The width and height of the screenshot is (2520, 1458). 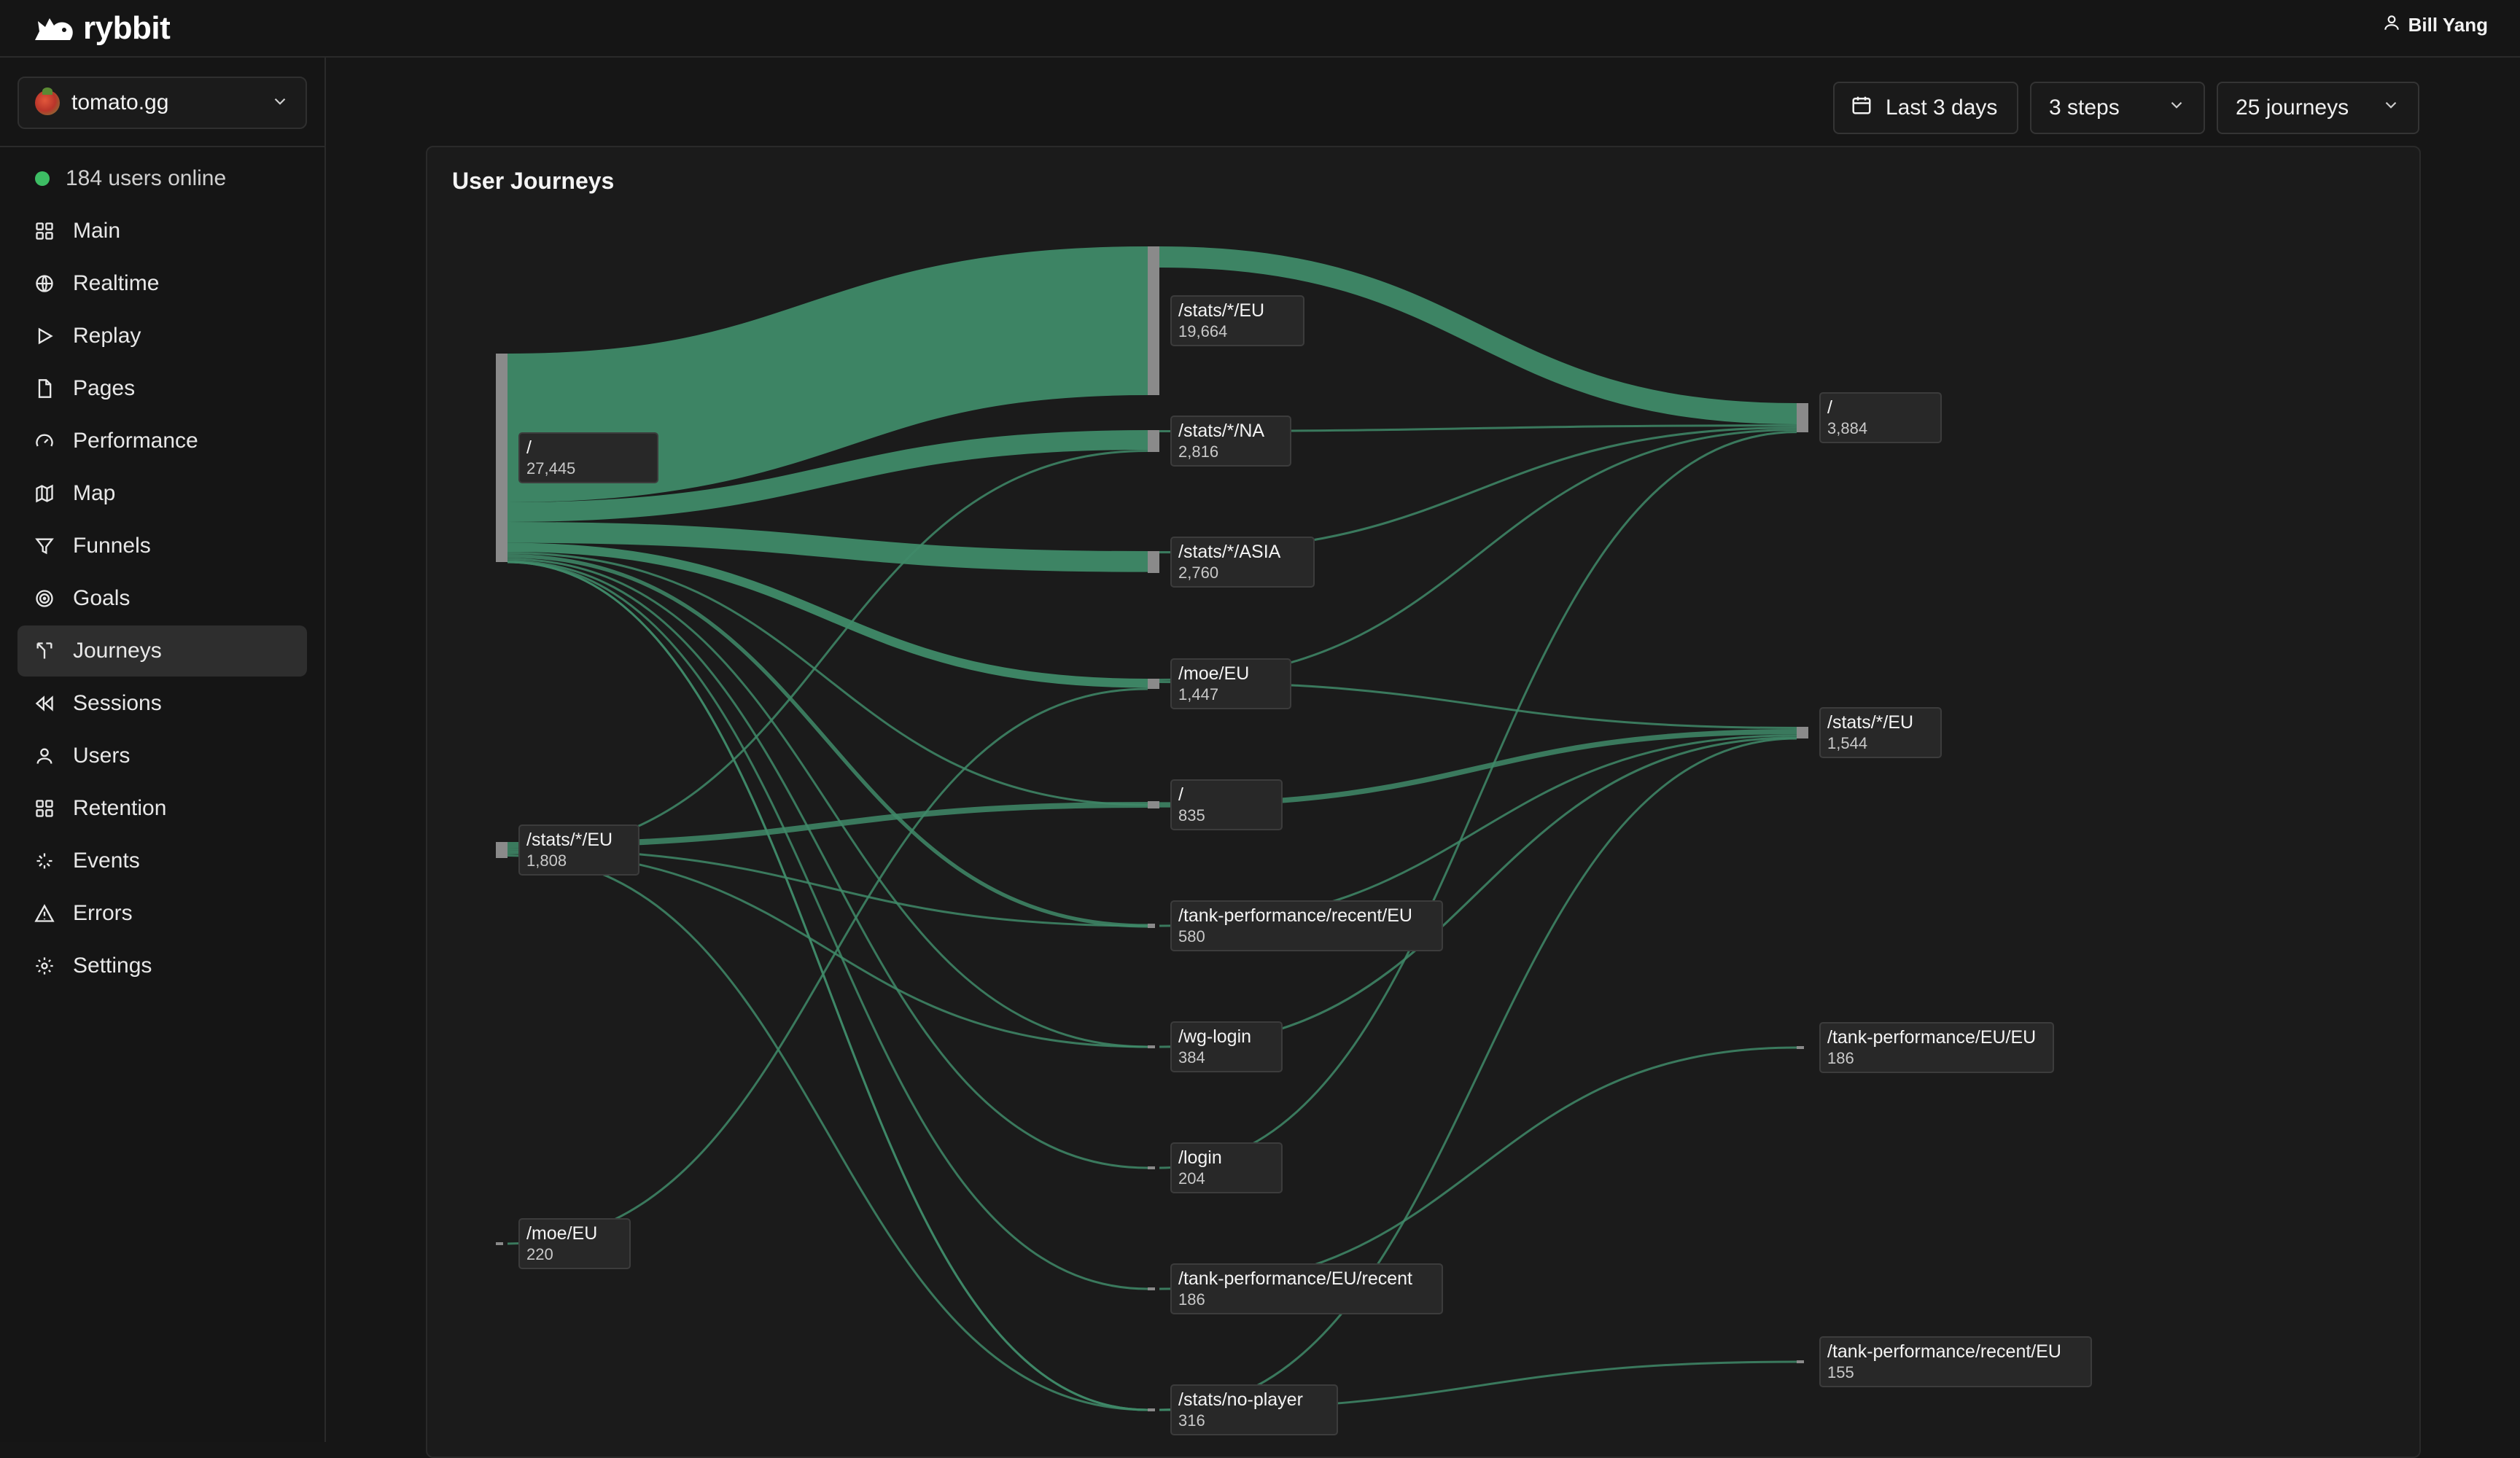 I want to click on sankey-link-a2-b10, so click(x=827, y=1132).